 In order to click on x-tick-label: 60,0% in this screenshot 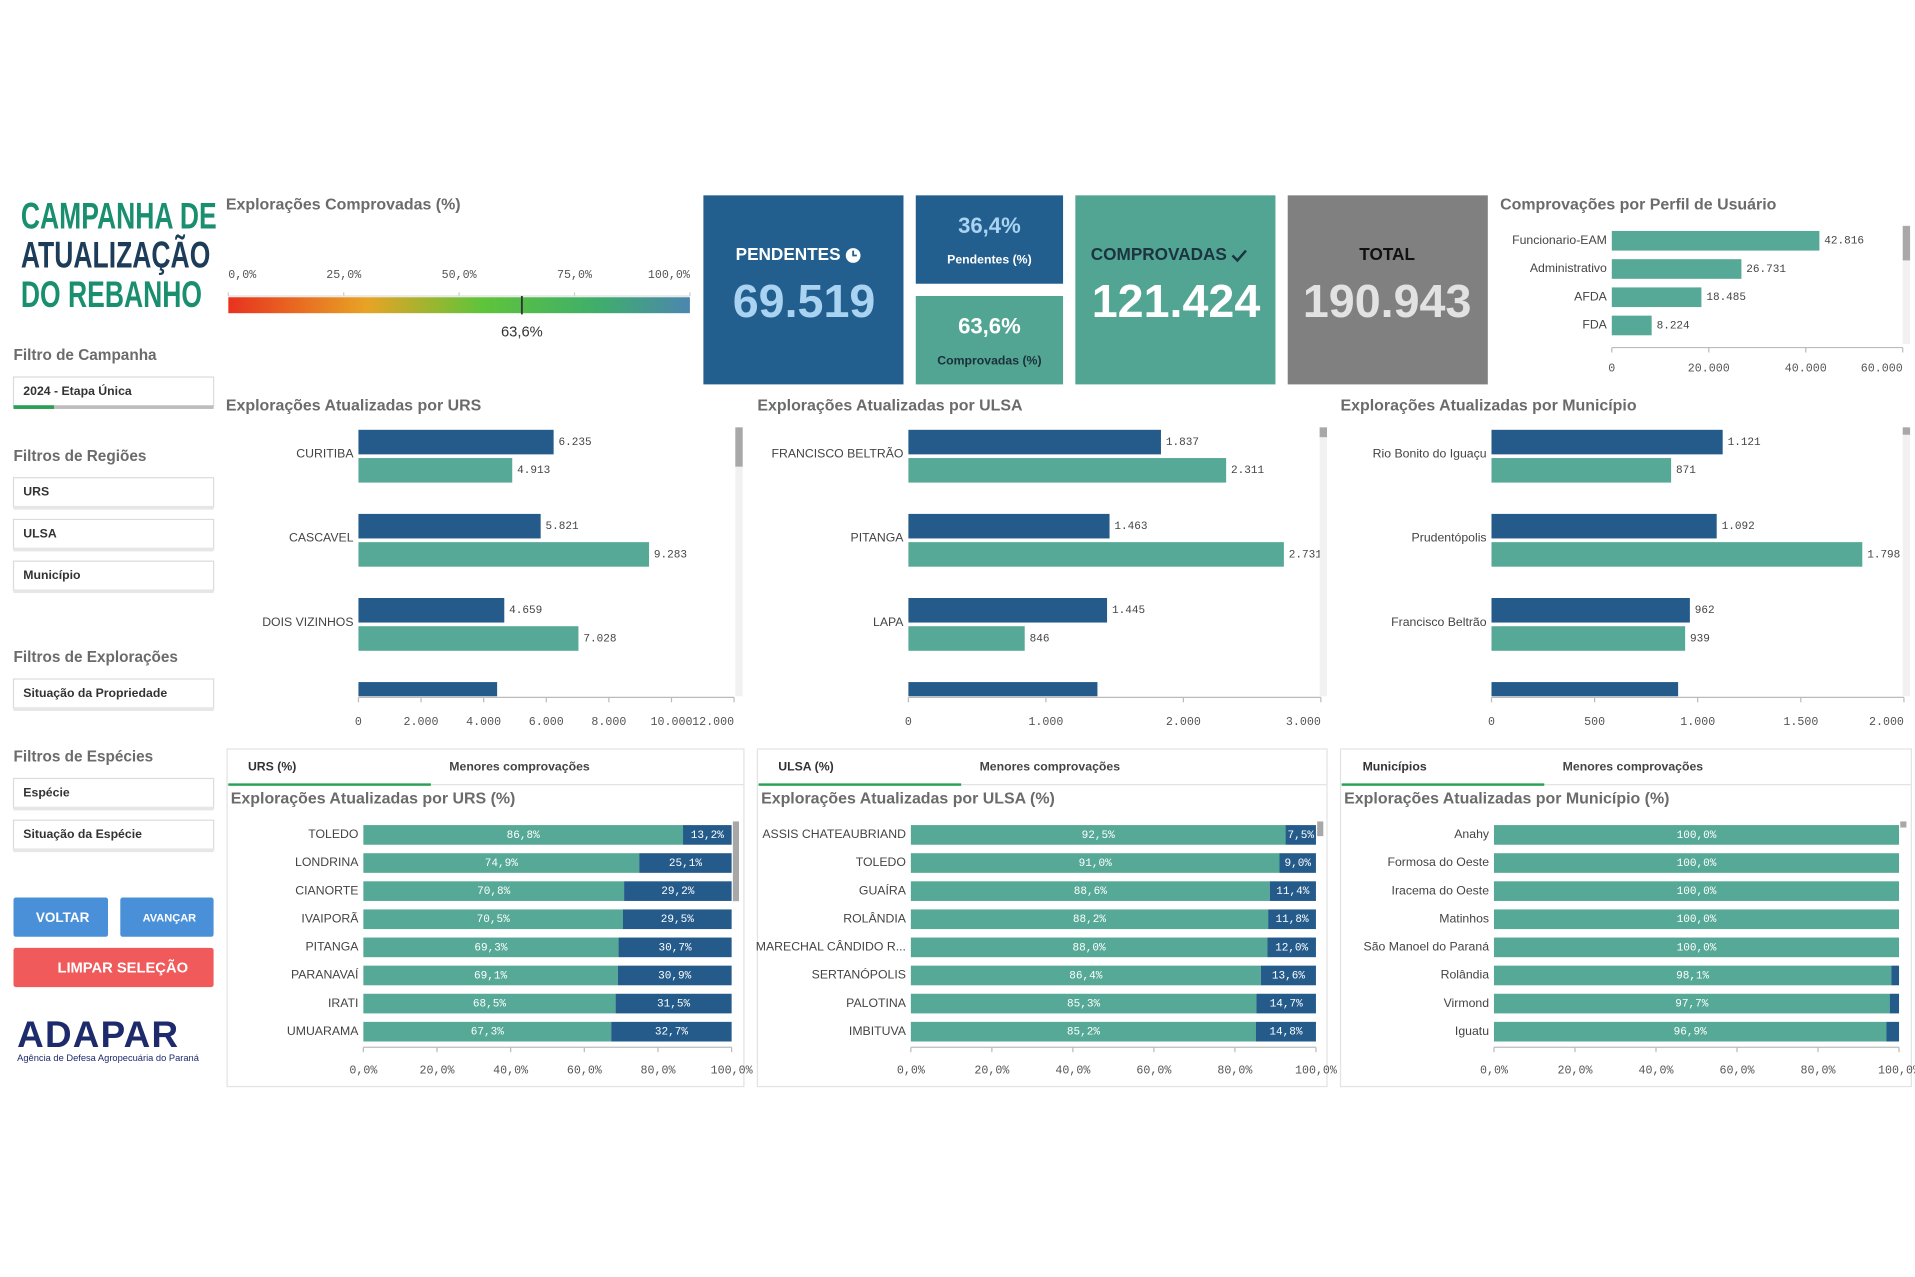, I will do `click(1737, 1071)`.